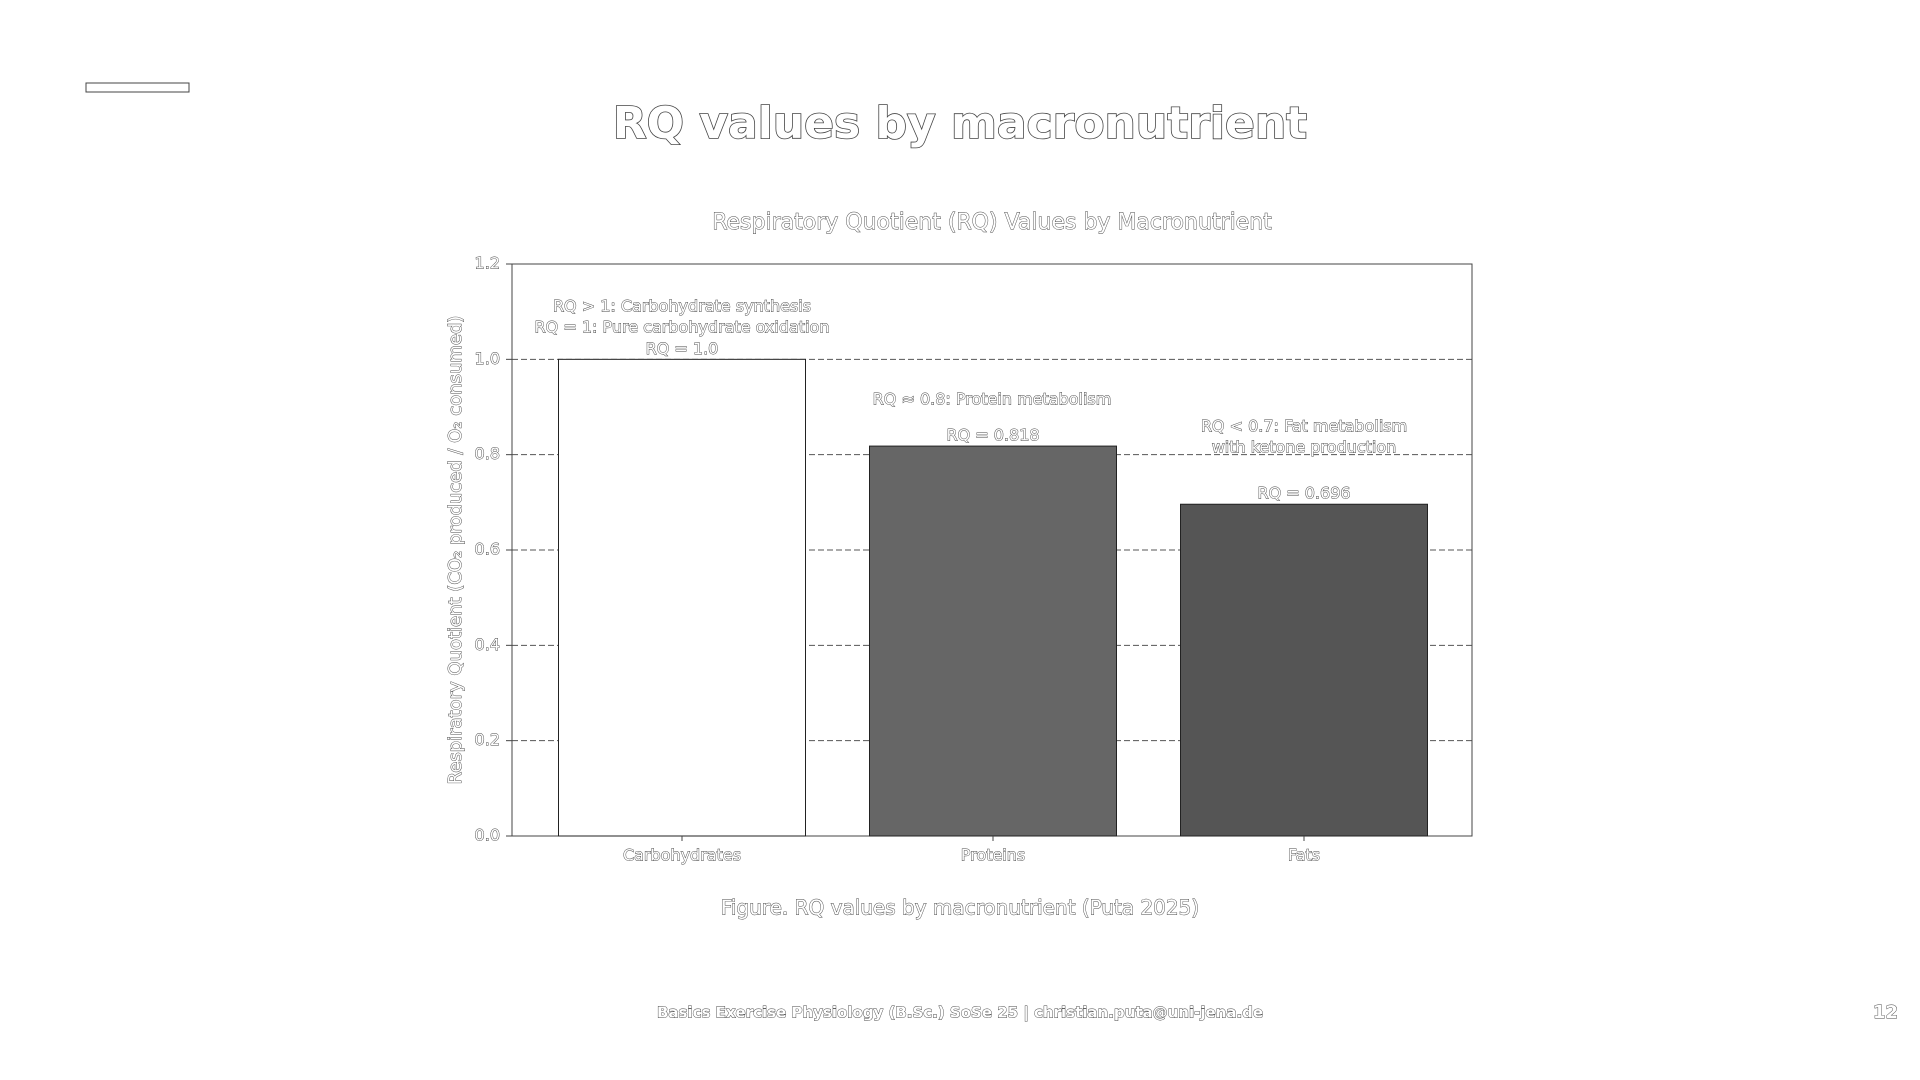 This screenshot has height=1080, width=1920. Describe the element at coordinates (1304, 426) in the screenshot. I see `annotation: RQ < 0.7: Fat metabolism` at that location.